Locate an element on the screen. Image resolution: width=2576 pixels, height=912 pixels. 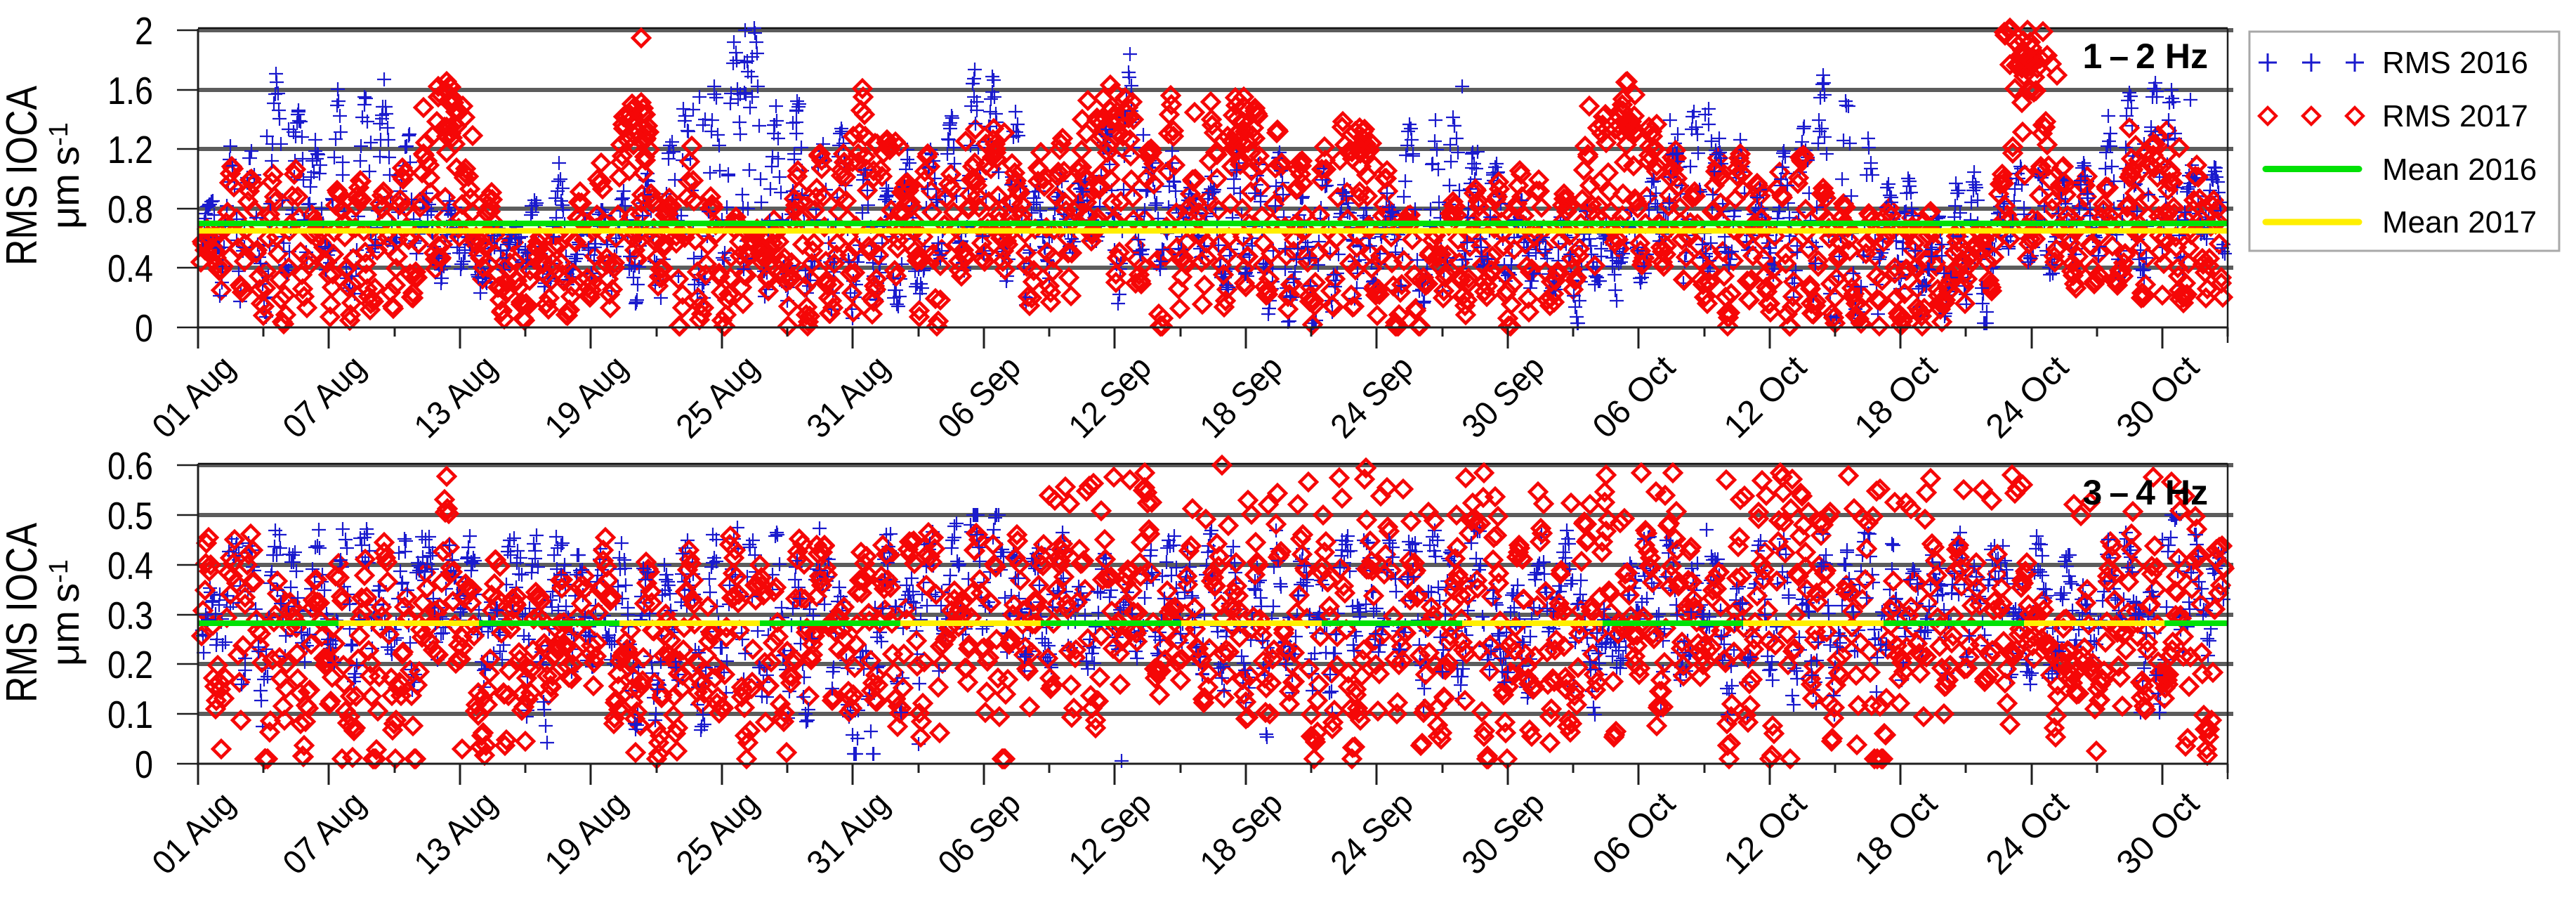
svg-text: 0.6 is located at coordinates (130, 466).